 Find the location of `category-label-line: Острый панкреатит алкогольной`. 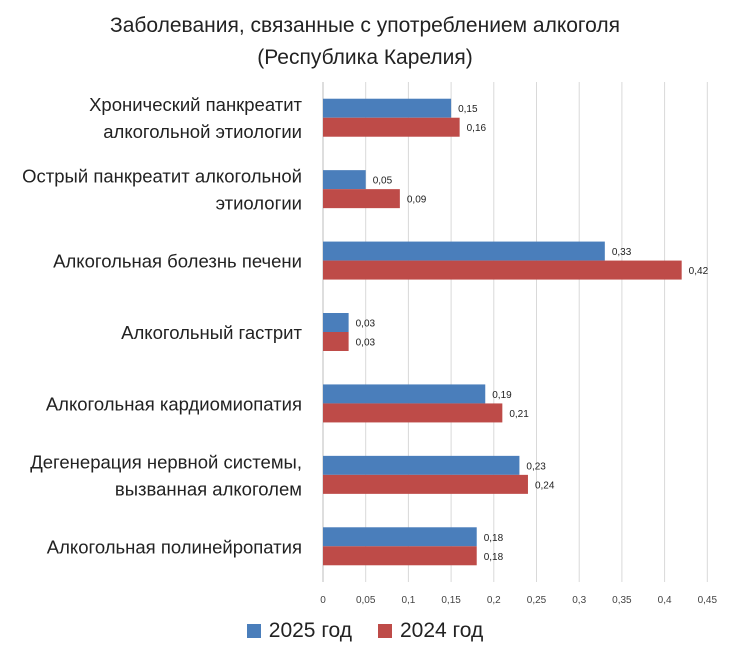

category-label-line: Острый панкреатит алкогольной is located at coordinates (162, 176).